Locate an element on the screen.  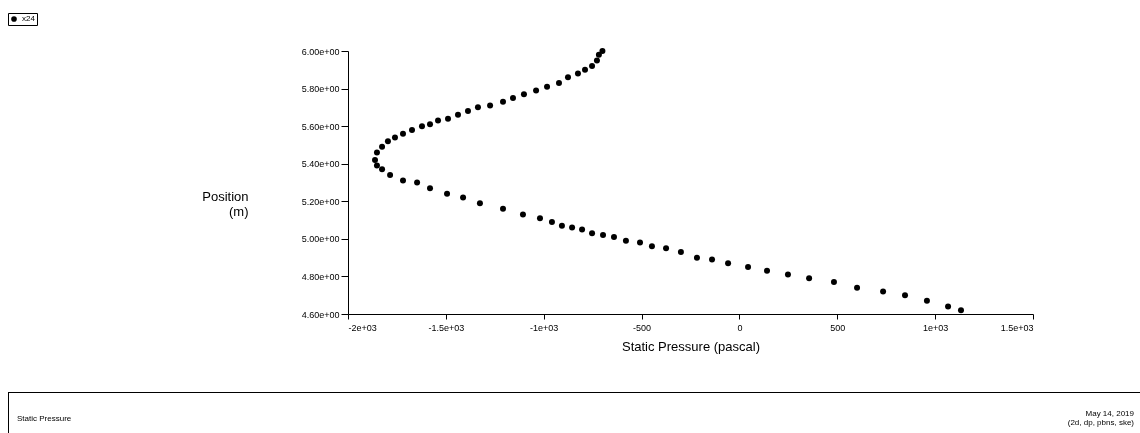
x-tick-label: 500 is located at coordinates (838, 327).